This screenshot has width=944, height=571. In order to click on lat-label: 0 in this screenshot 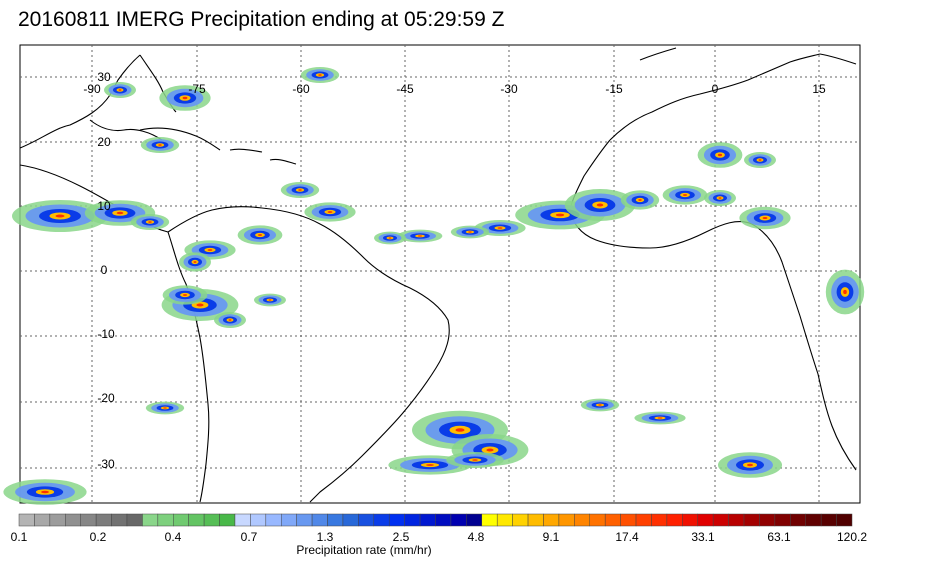, I will do `click(104, 270)`.